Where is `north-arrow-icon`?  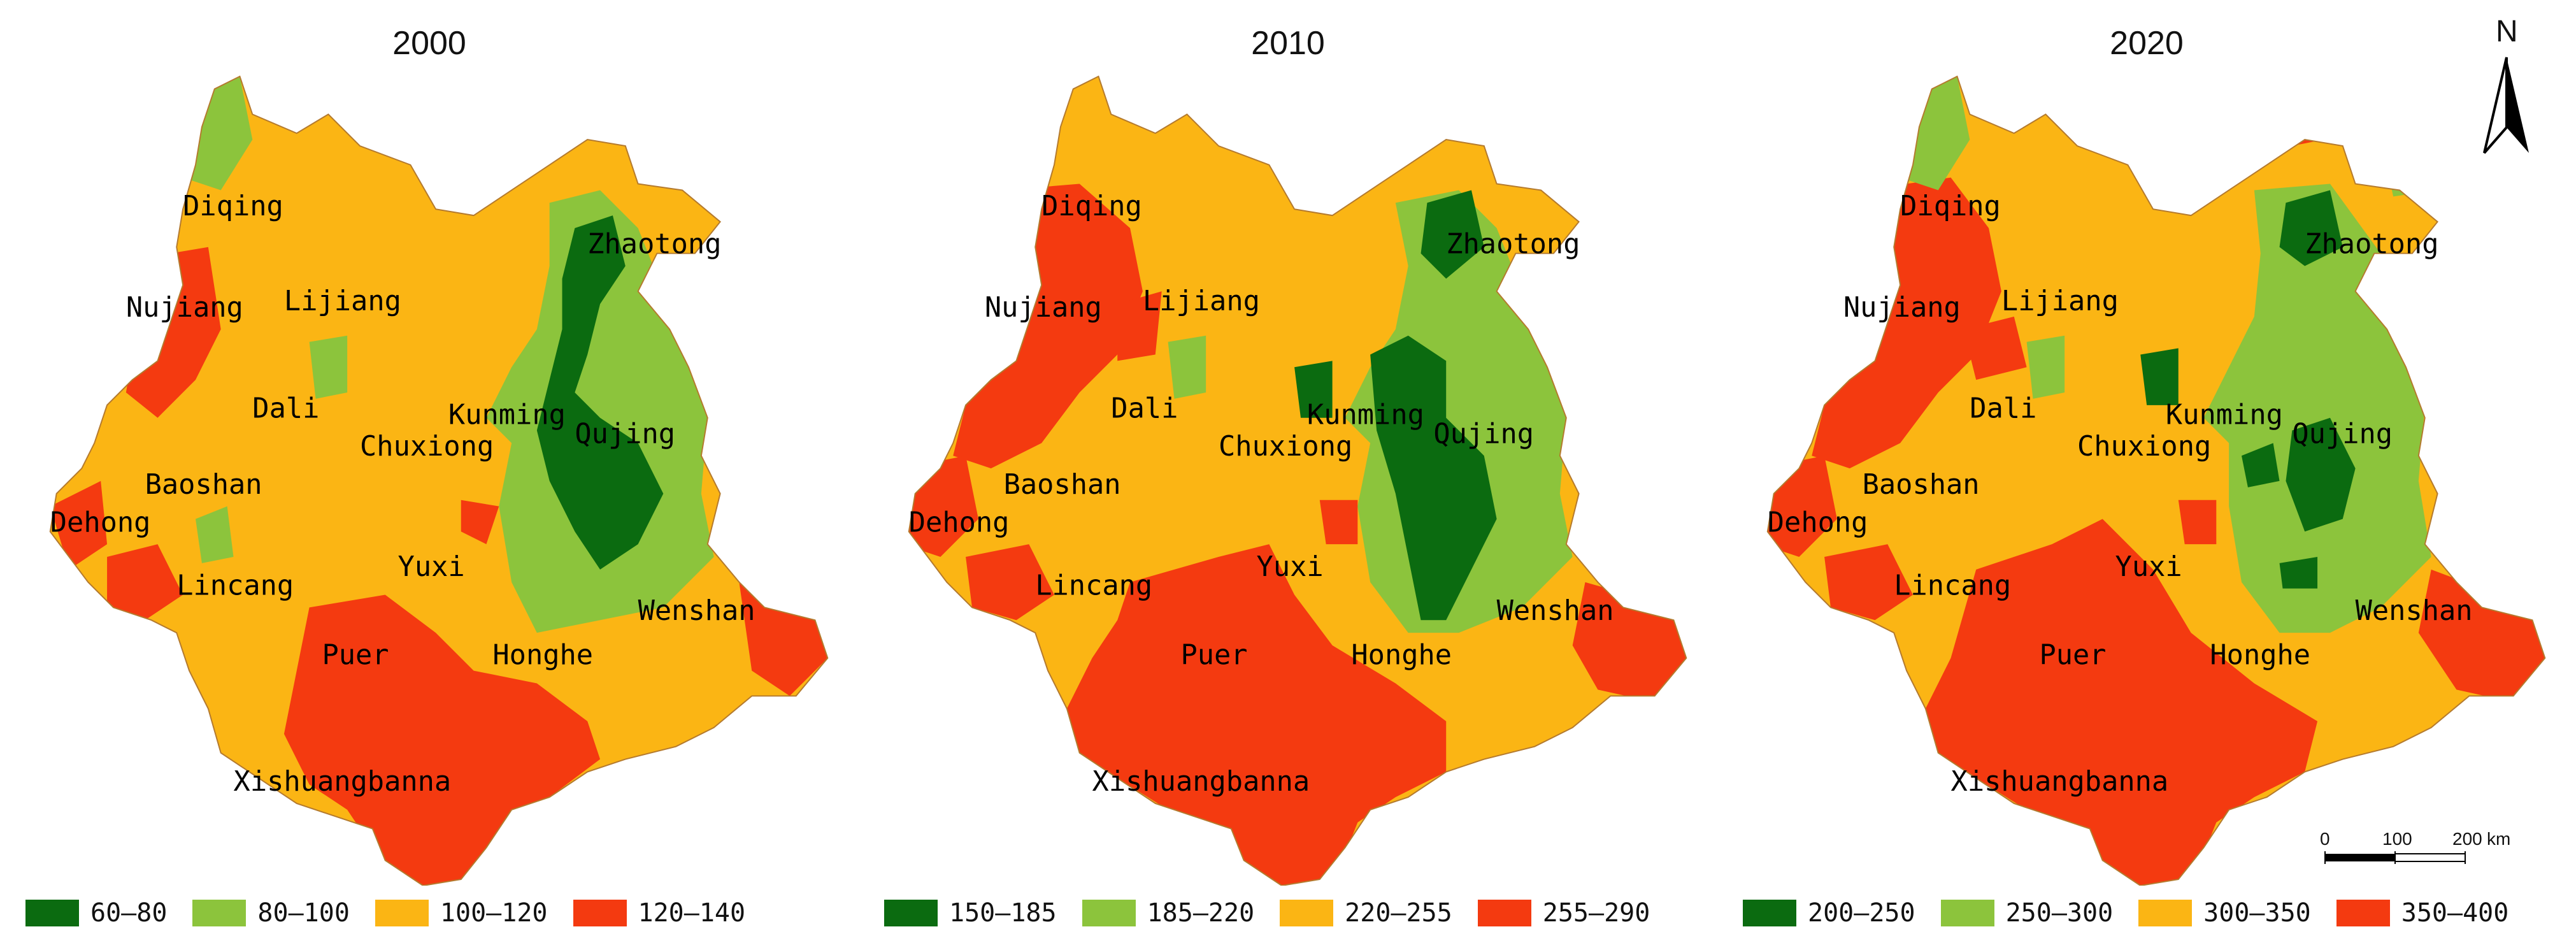 north-arrow-icon is located at coordinates (2506, 106).